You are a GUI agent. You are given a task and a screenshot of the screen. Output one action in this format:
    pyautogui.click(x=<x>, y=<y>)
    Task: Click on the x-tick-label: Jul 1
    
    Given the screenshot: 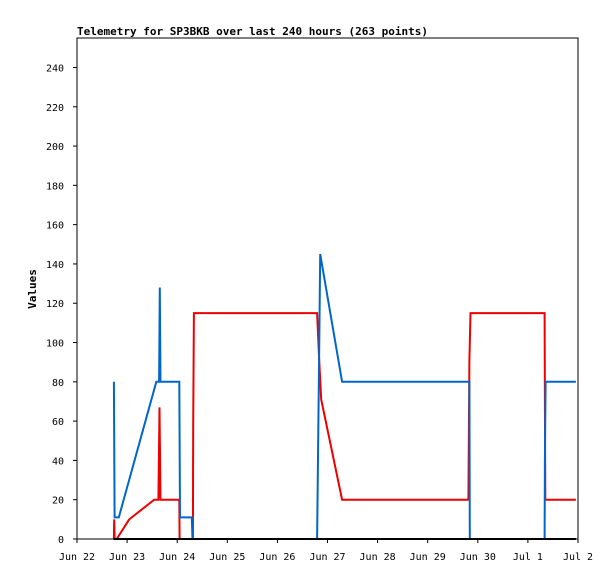 What is the action you would take?
    pyautogui.click(x=528, y=557)
    